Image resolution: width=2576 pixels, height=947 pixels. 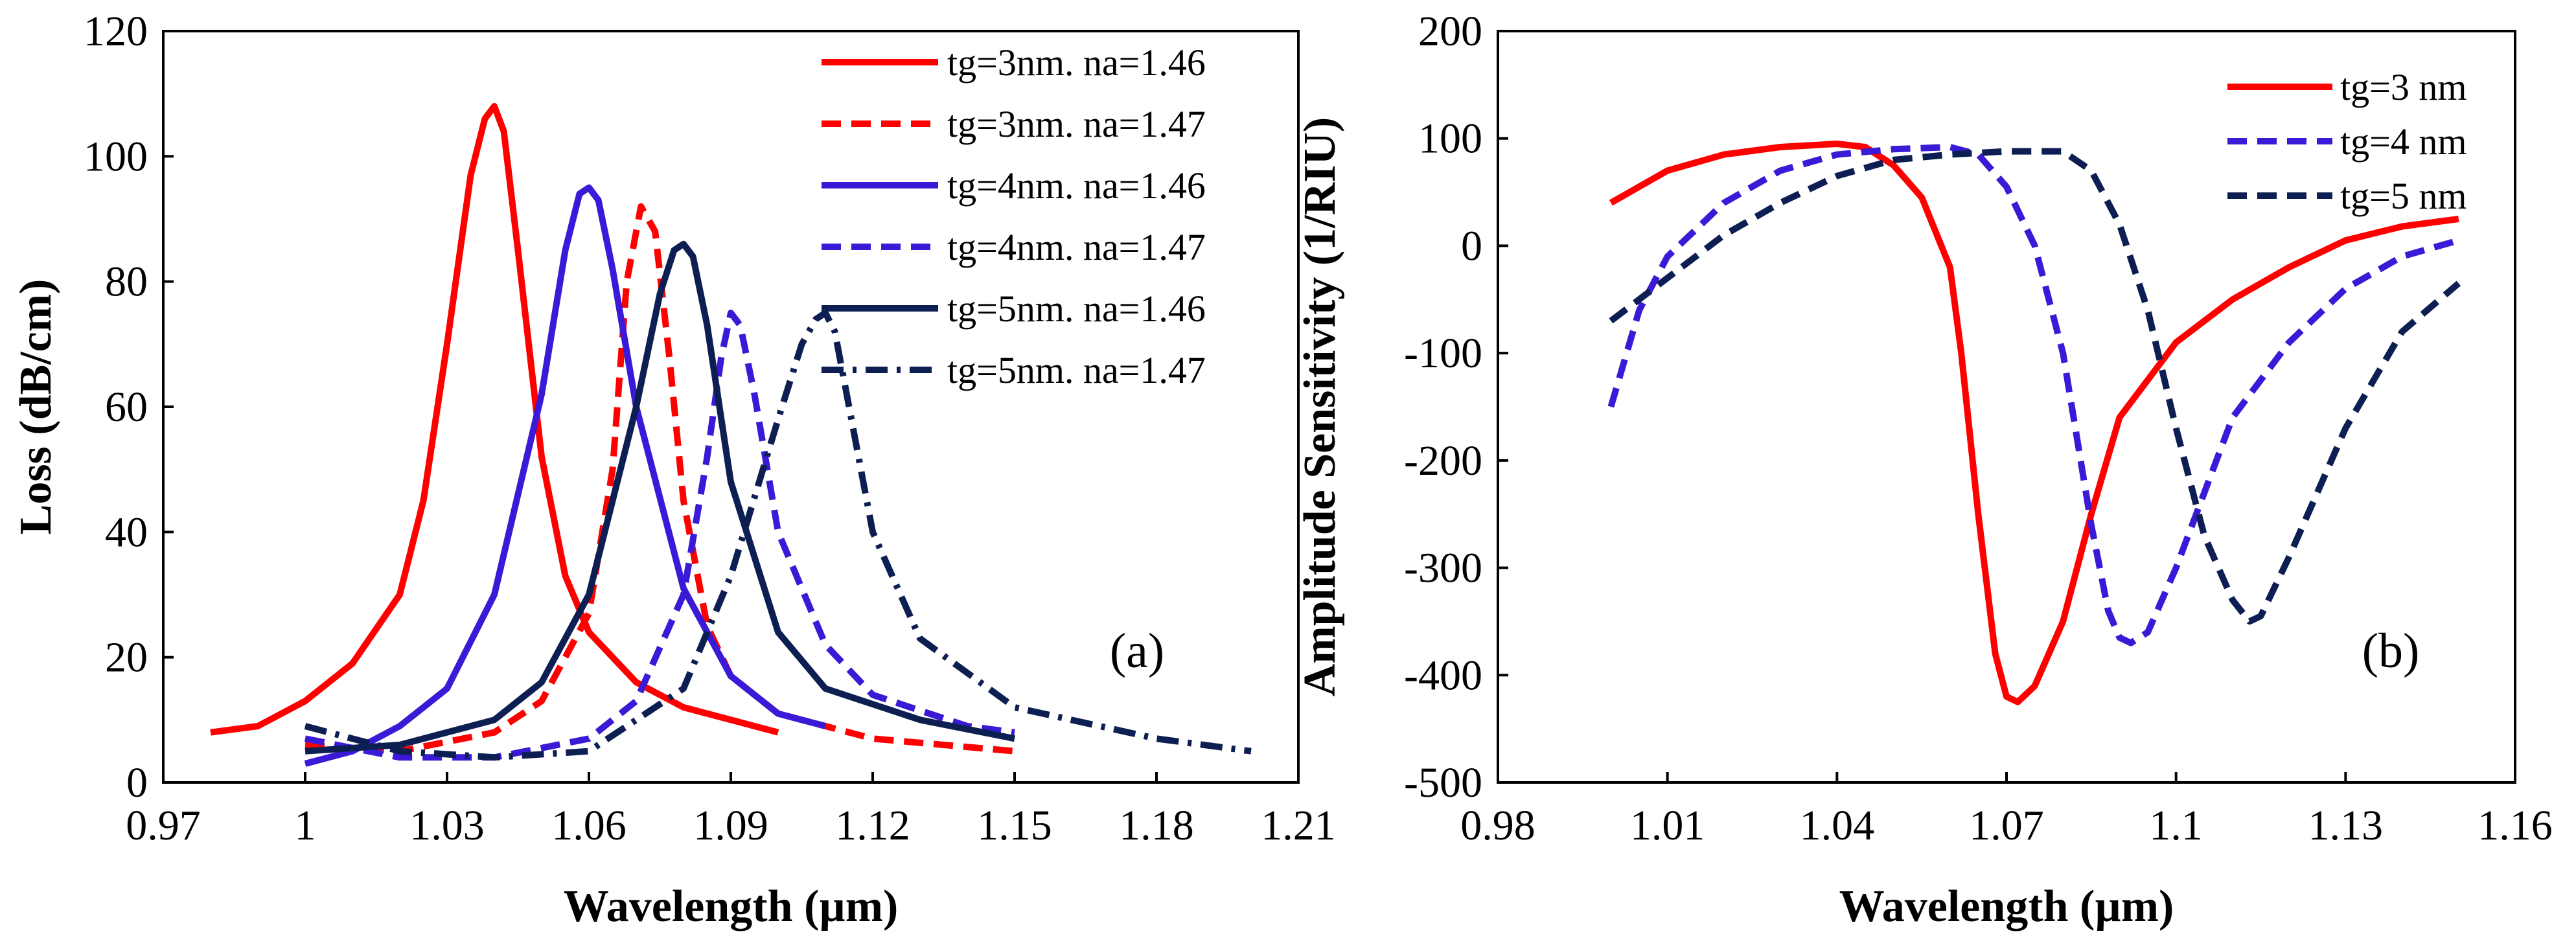 I want to click on x-tick-label: 1.1, so click(x=2176, y=825).